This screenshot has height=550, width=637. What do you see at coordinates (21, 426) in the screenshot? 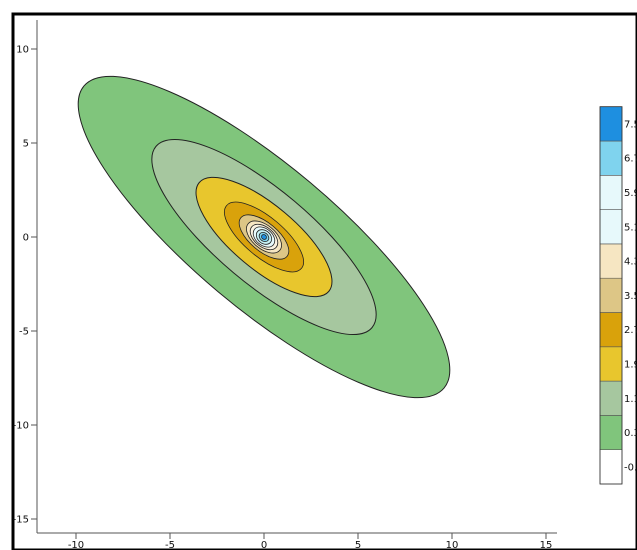
I see `y-tick-label: -10` at bounding box center [21, 426].